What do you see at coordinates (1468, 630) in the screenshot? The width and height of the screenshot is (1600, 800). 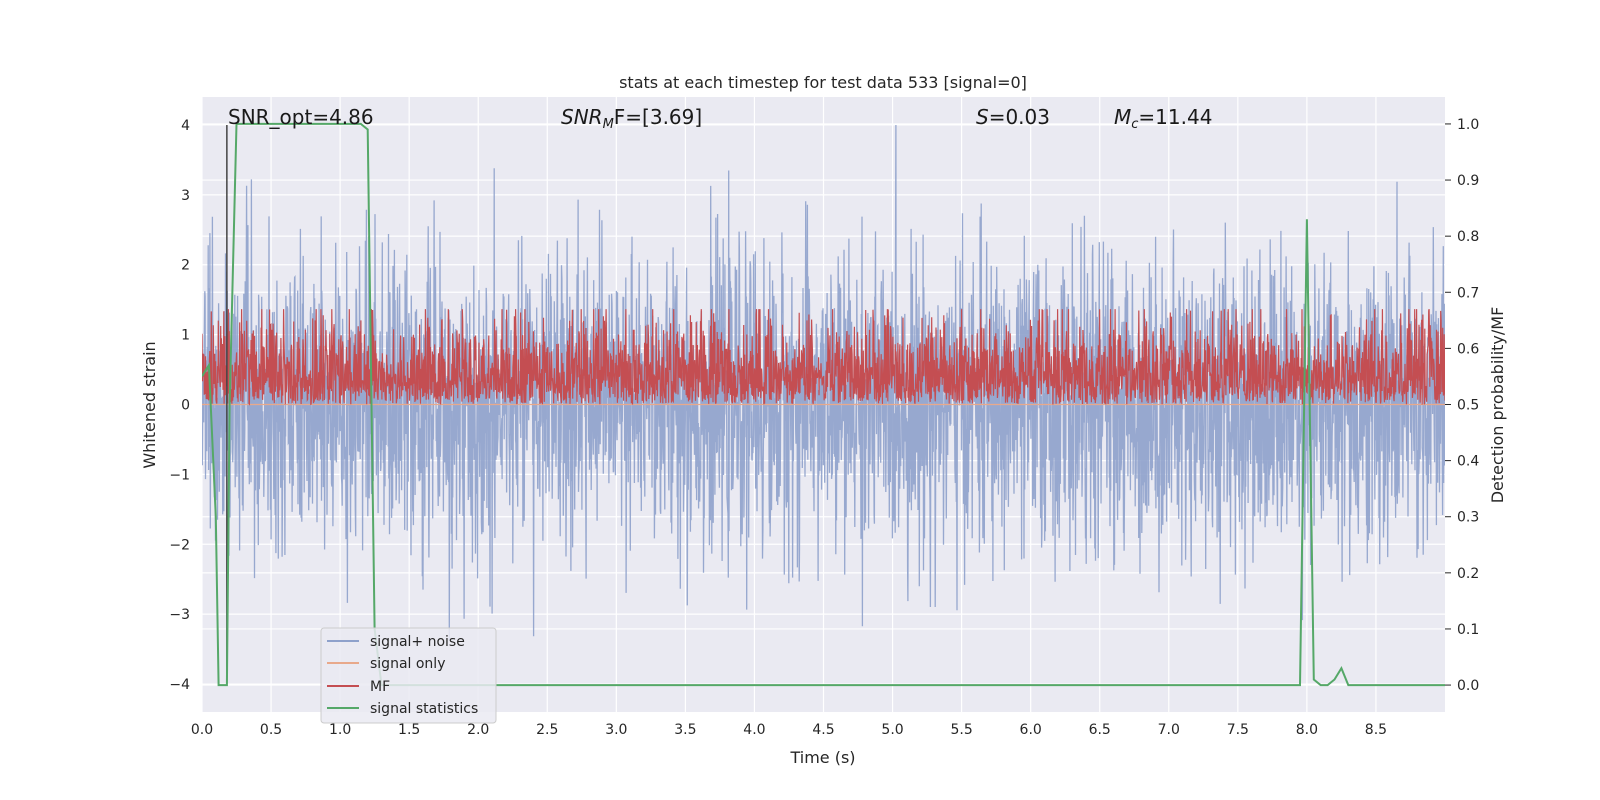 I see `y2-tick-label-1: 0.1` at bounding box center [1468, 630].